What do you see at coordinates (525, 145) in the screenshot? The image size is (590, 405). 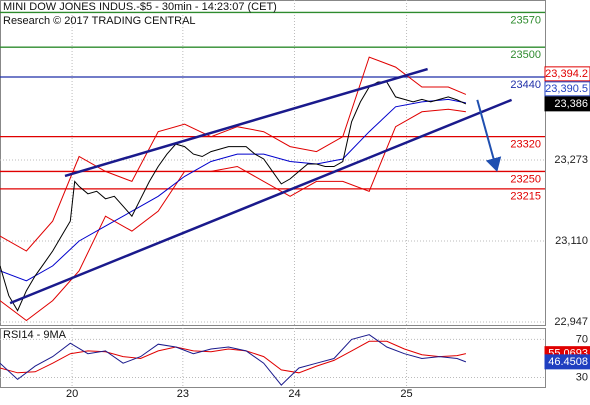 I see `level-label: 23320` at bounding box center [525, 145].